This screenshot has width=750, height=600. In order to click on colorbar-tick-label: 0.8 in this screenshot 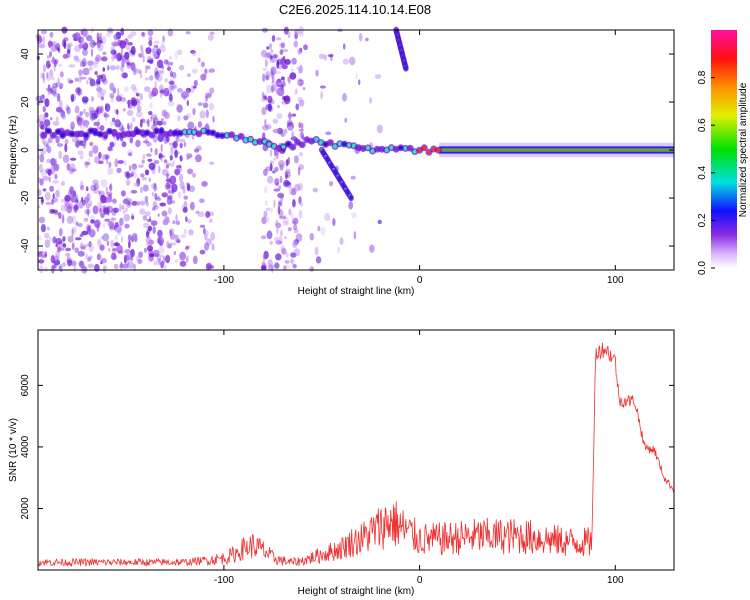, I will do `click(702, 77)`.